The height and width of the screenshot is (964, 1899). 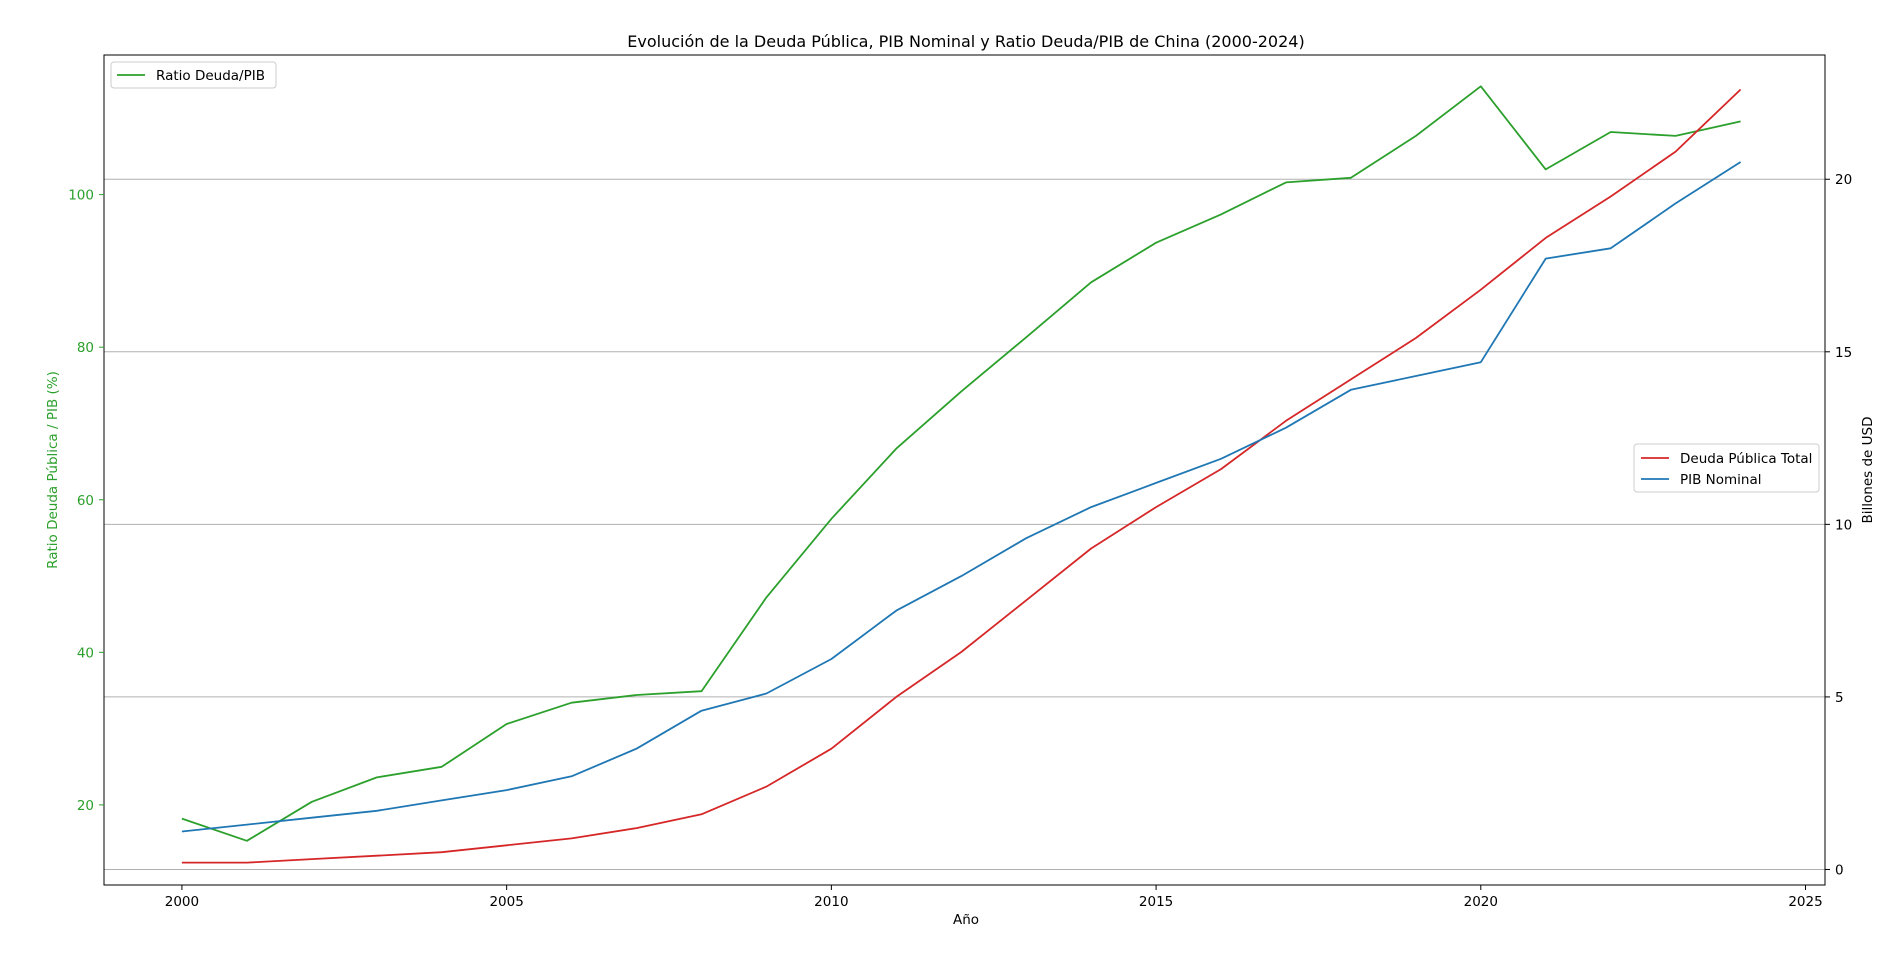 I want to click on legend-deuda-label: Deuda Pública Total, so click(x=1746, y=459).